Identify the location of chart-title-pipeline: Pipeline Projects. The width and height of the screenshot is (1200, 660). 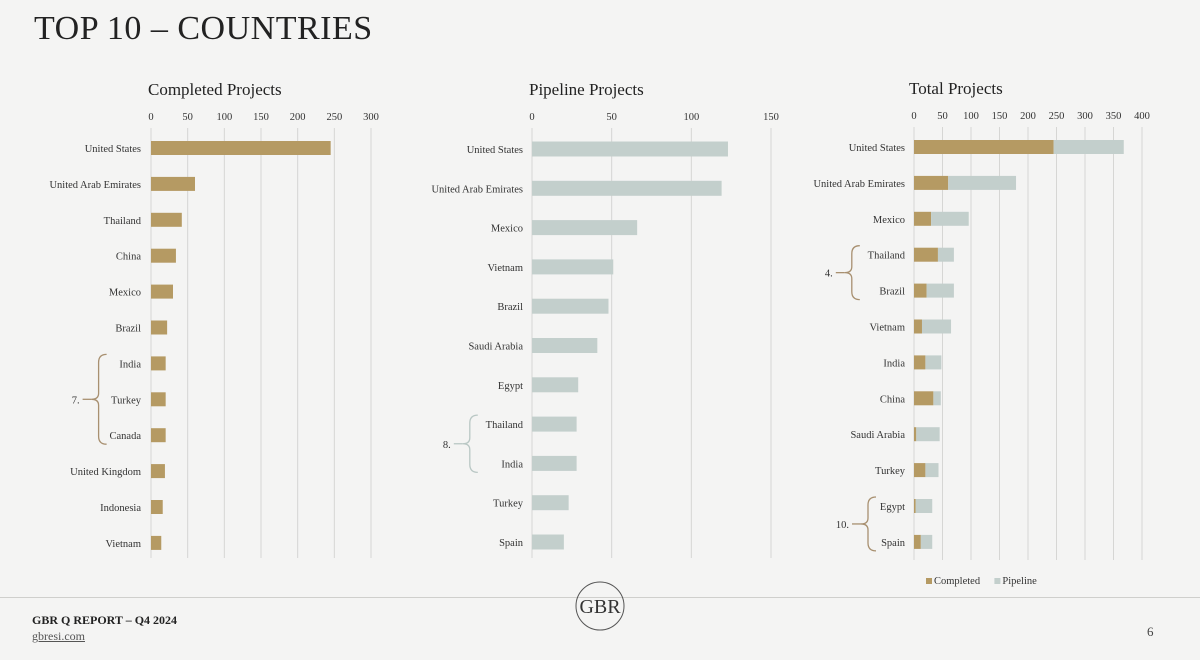
(586, 89).